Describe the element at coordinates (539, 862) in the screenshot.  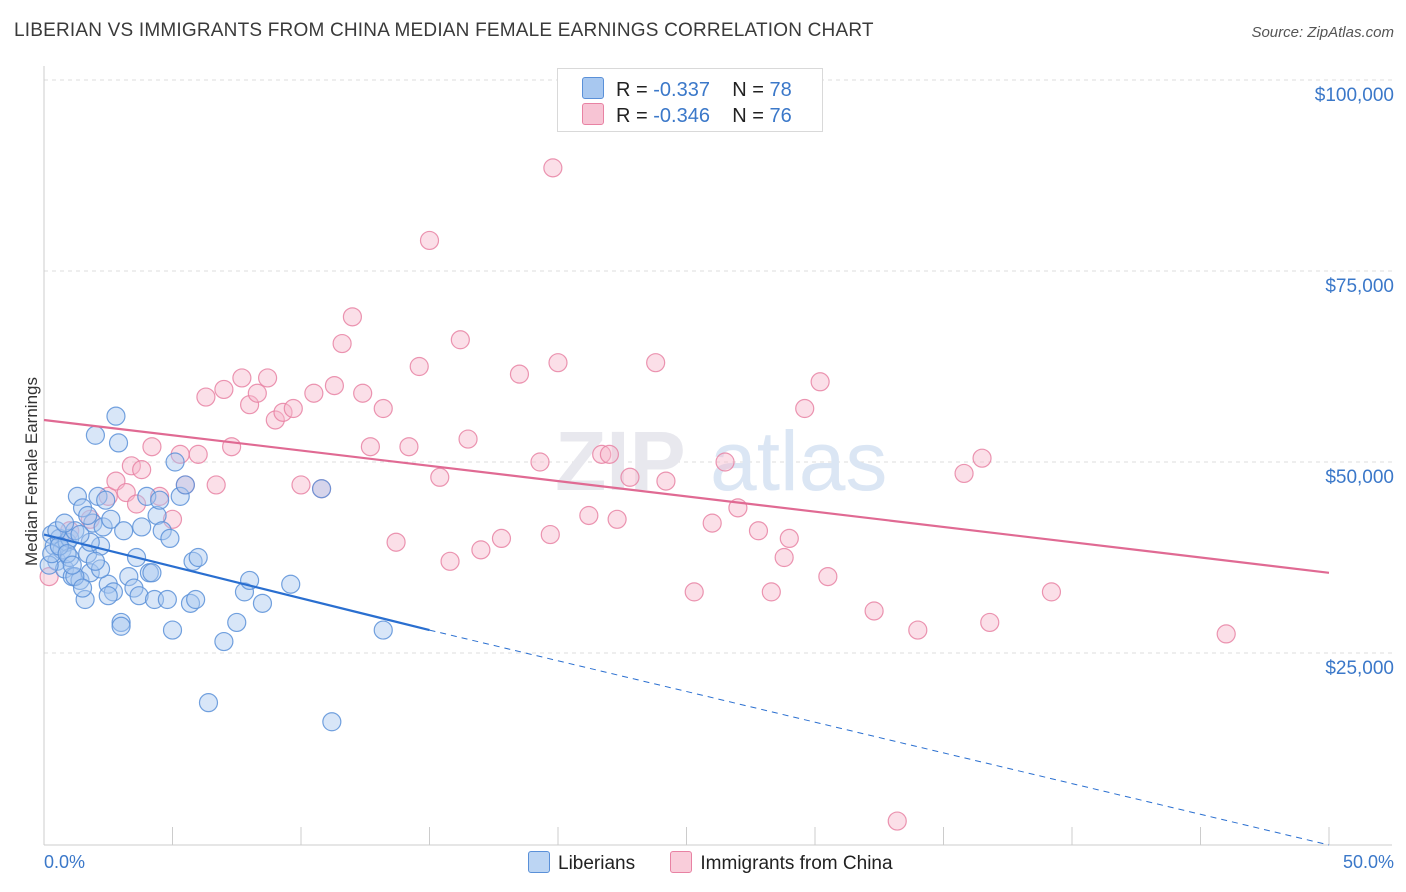
I see `bottom-legend-swatch-blue` at that location.